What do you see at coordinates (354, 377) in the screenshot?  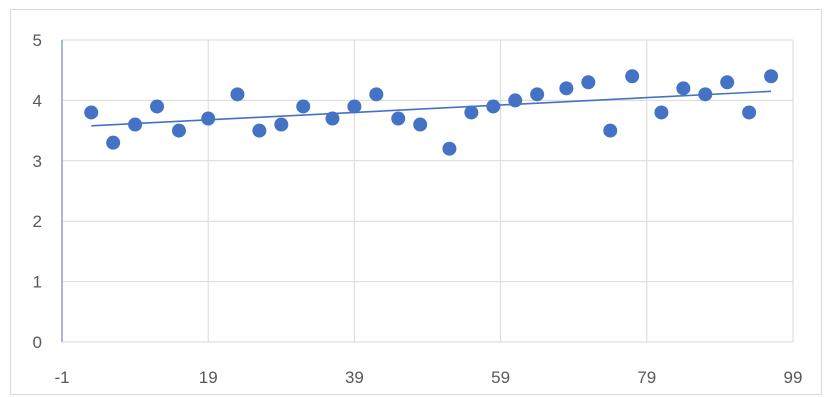 I see `x-tick-label-2: 39` at bounding box center [354, 377].